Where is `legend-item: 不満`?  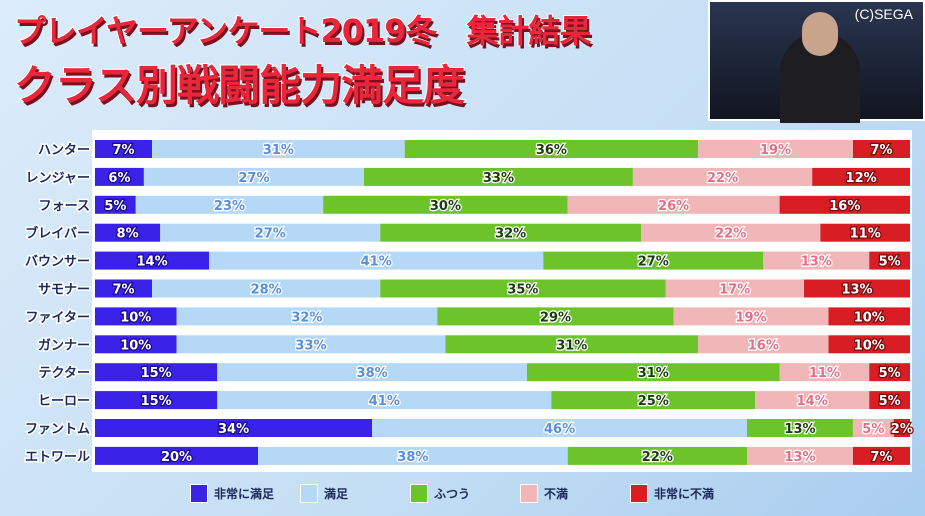
legend-item: 不満 is located at coordinates (575, 493).